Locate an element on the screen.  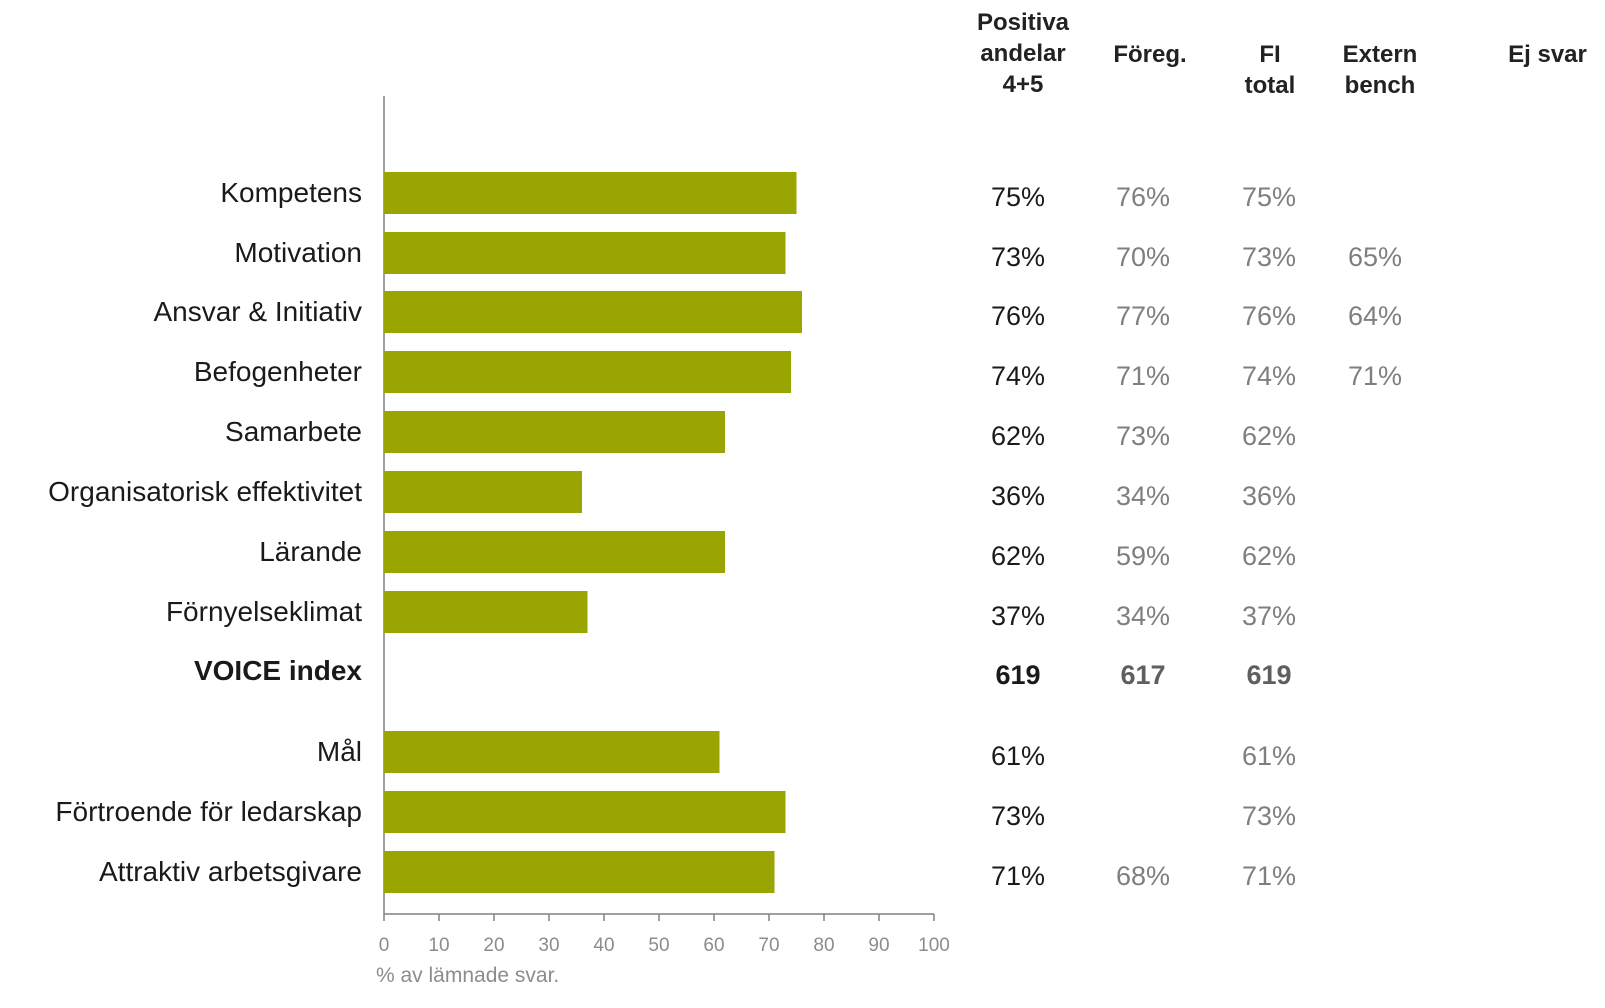
positive-value: 76% is located at coordinates (1018, 316).